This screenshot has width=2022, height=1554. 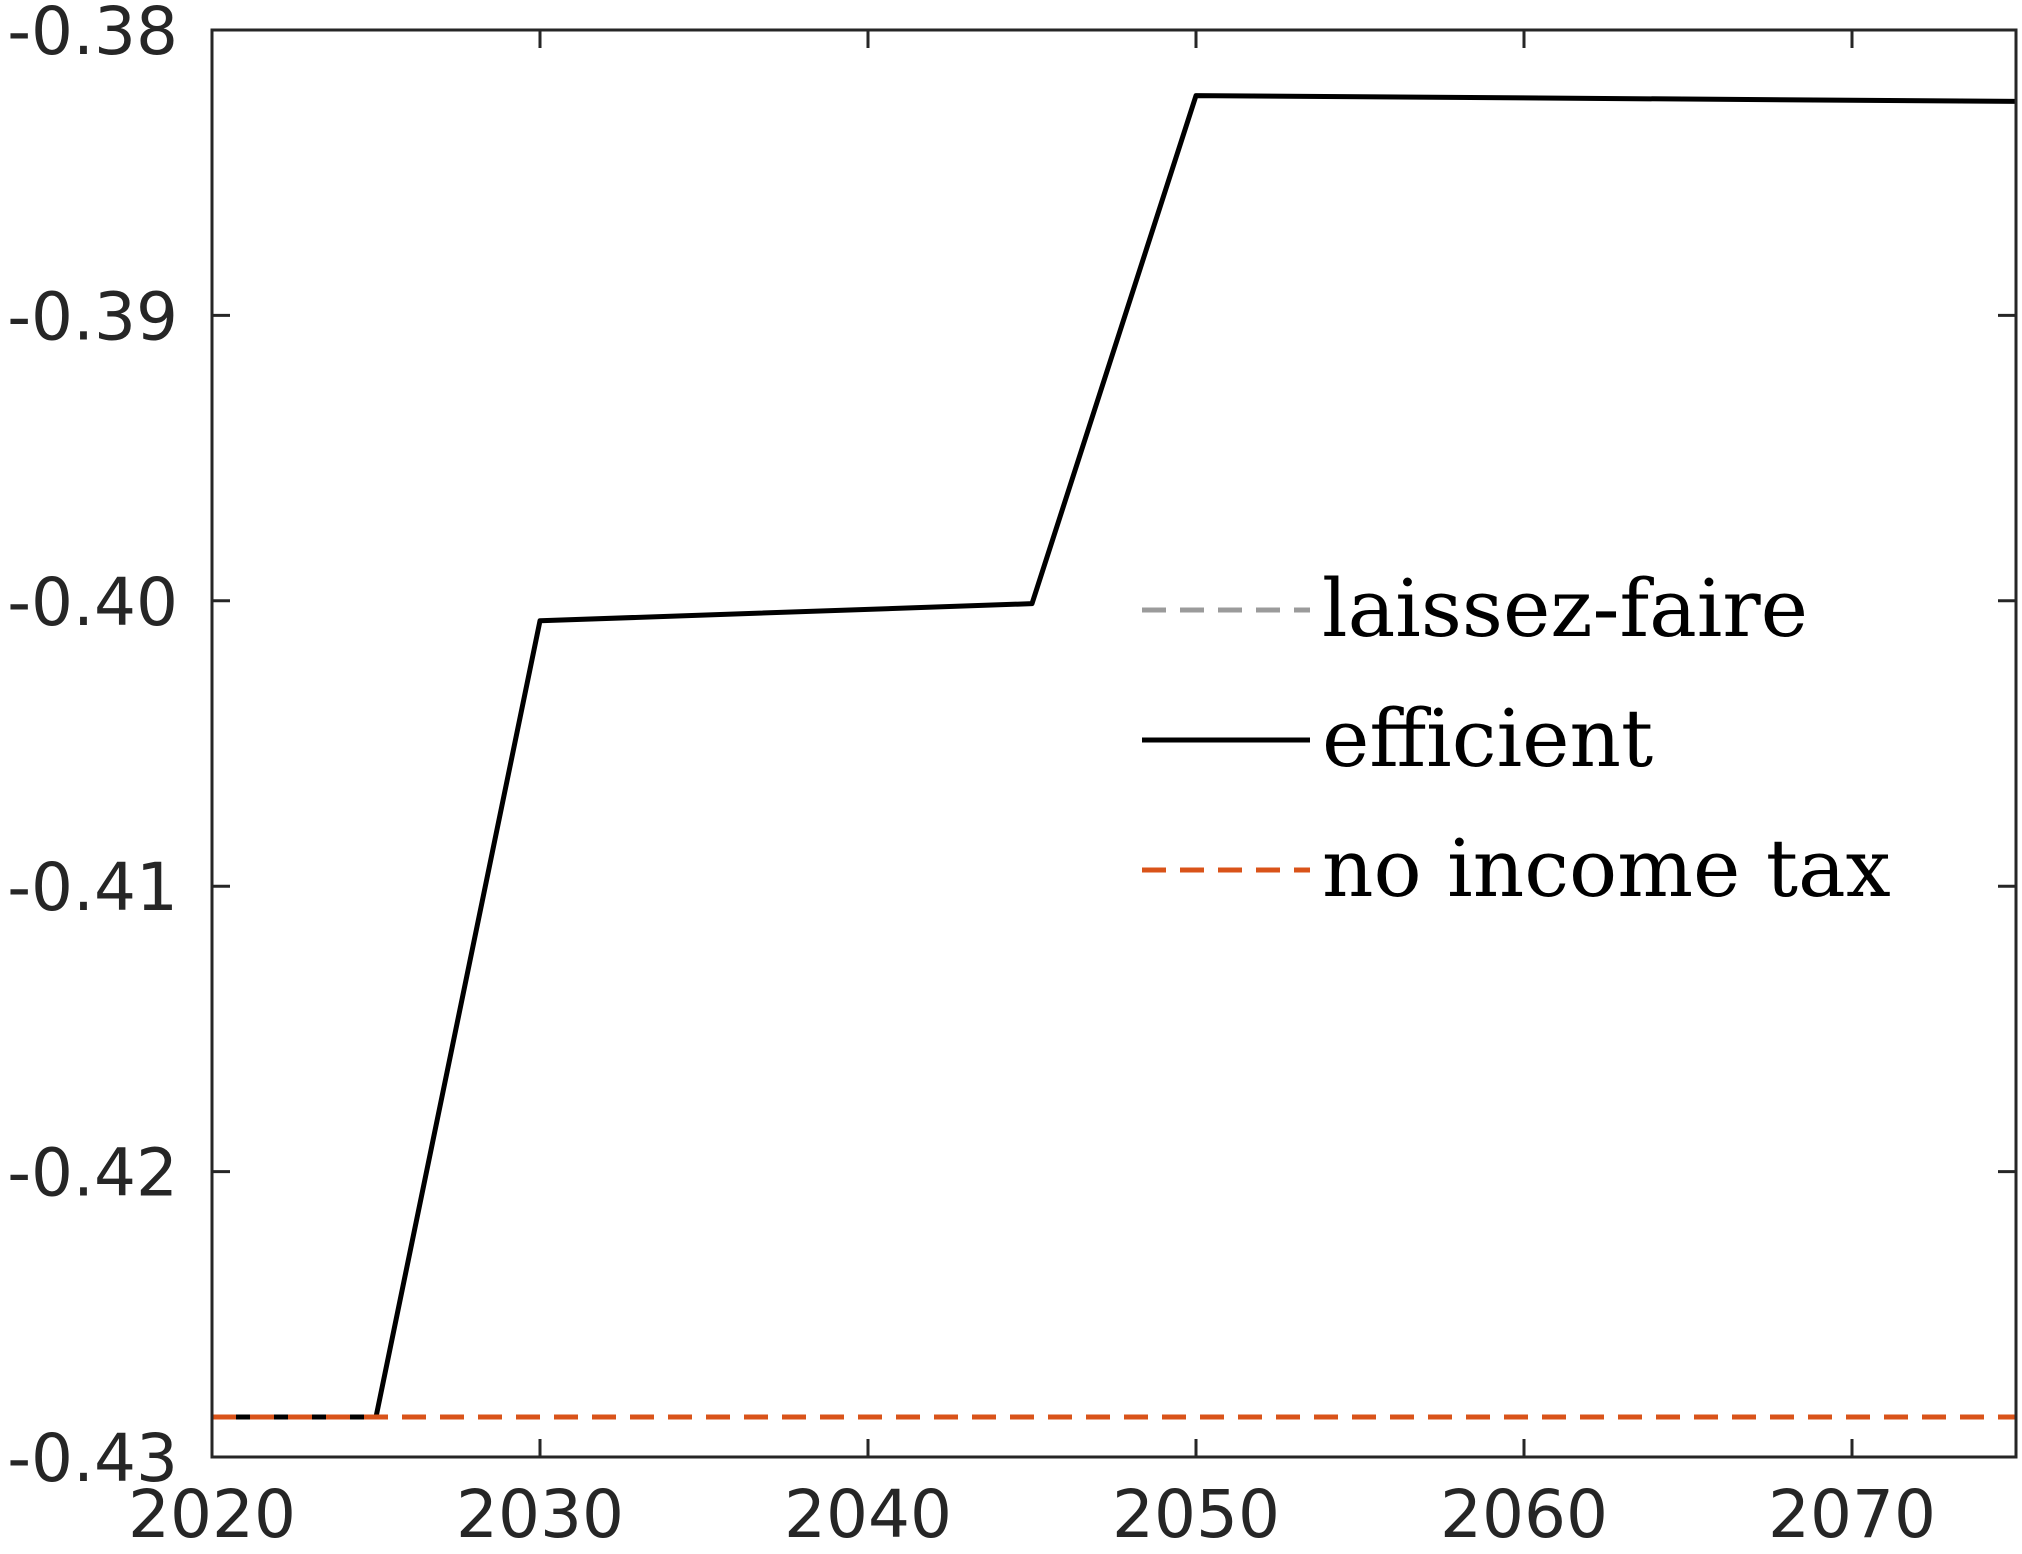 What do you see at coordinates (868, 1514) in the screenshot?
I see `x-tick-label: 2040` at bounding box center [868, 1514].